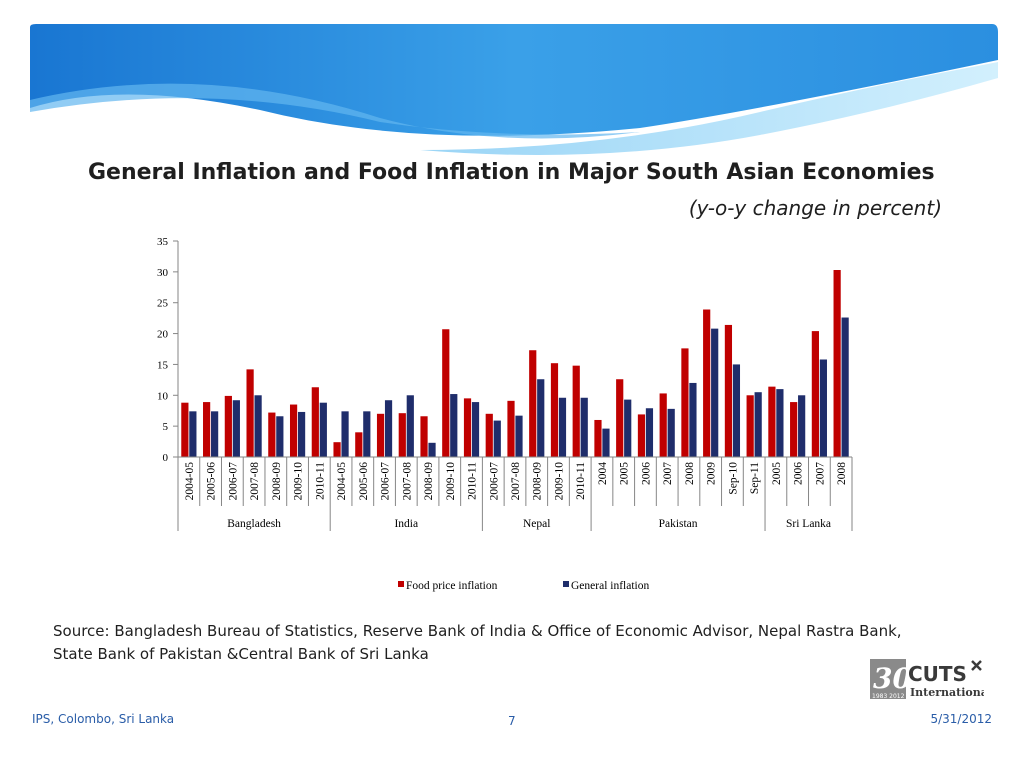 This screenshot has height=768, width=1024. I want to click on logo-sub: International, so click(947, 692).